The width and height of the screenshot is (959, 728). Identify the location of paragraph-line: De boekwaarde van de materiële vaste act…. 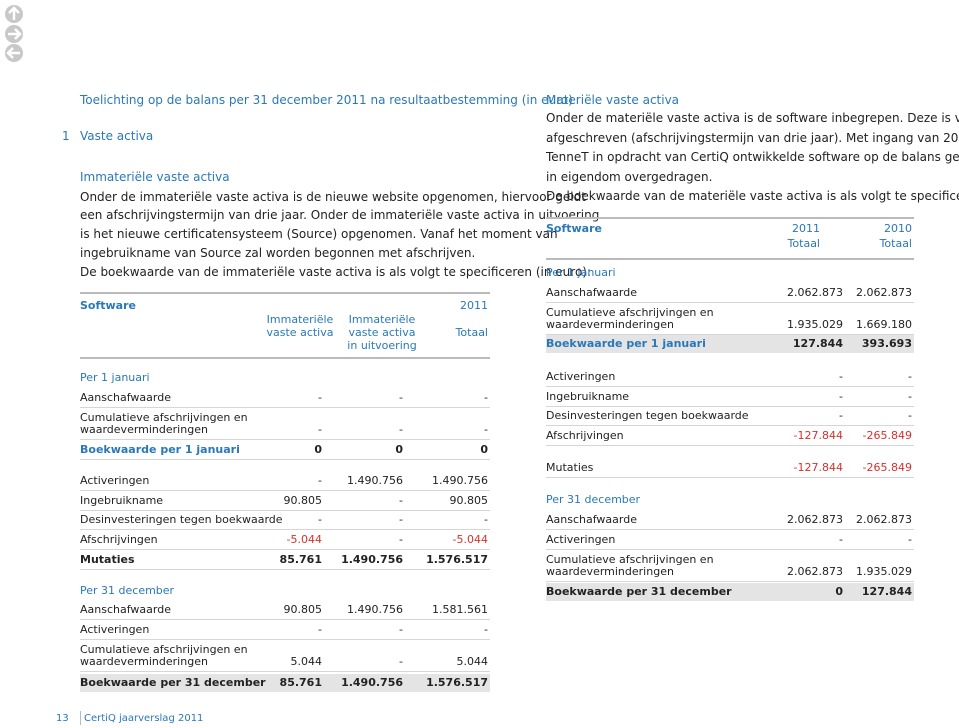
(752, 196).